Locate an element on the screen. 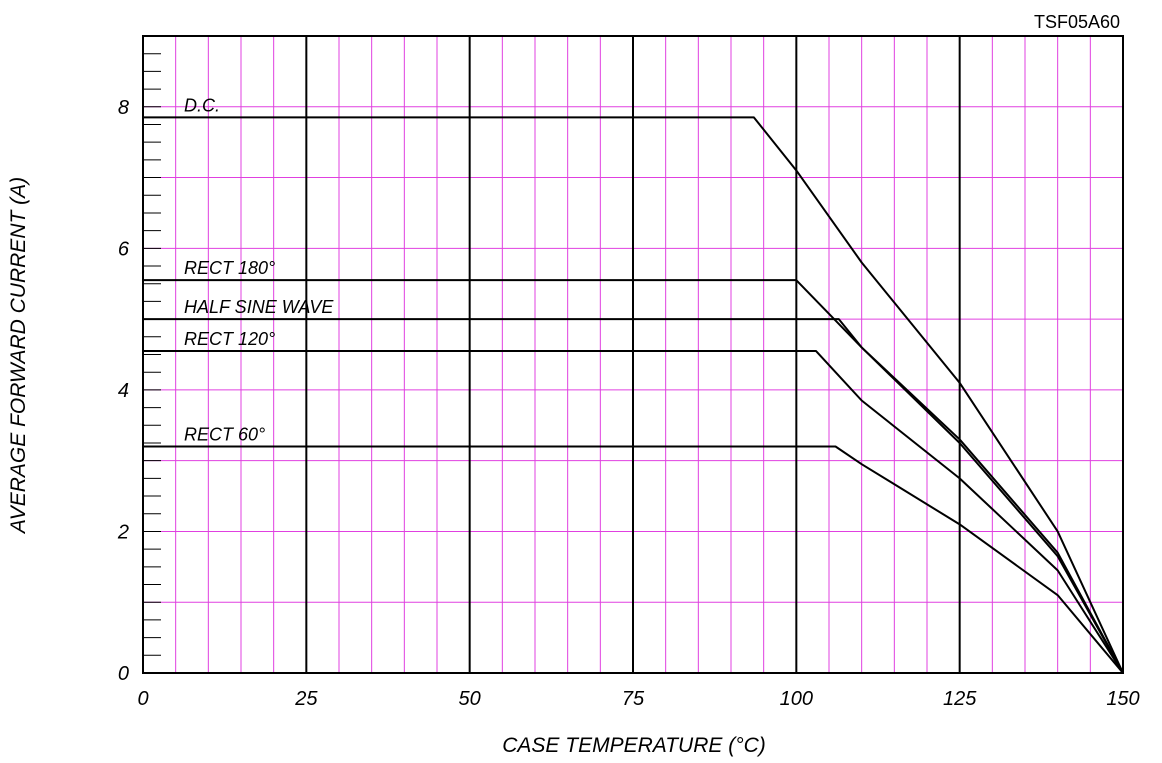  series-label: RECT 120° is located at coordinates (229, 339).